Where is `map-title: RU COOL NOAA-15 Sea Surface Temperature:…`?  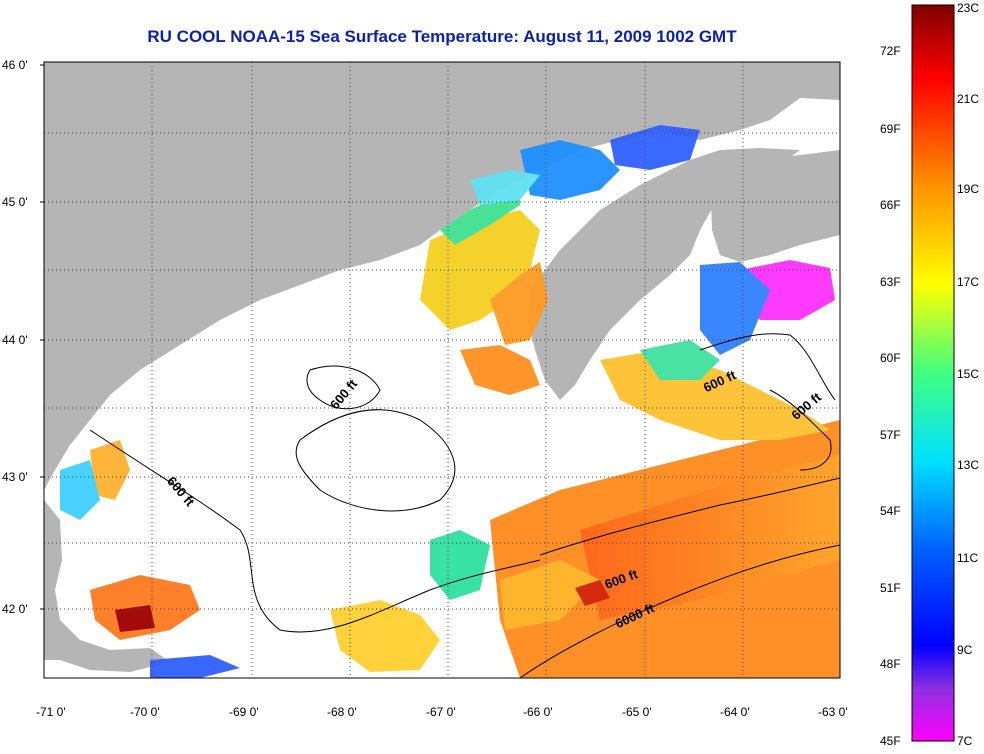
map-title: RU COOL NOAA-15 Sea Surface Temperature:… is located at coordinates (442, 36).